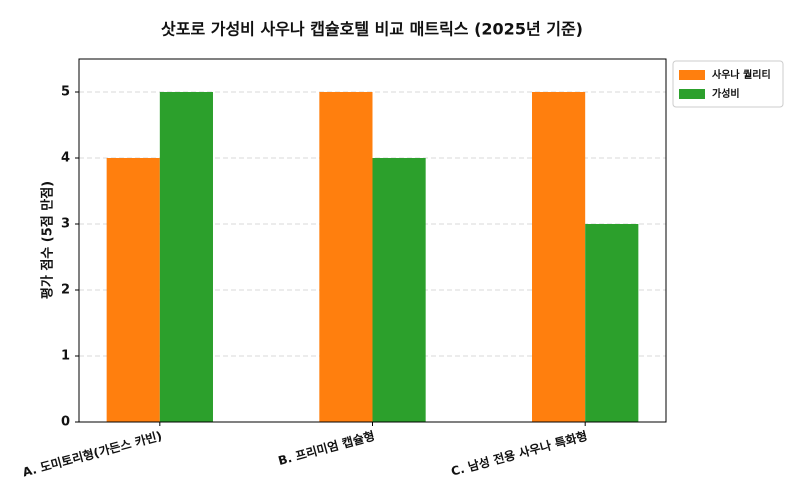  Describe the element at coordinates (48, 240) in the screenshot. I see `y-axis-label: 평가 점수 (5점 만점)` at that location.